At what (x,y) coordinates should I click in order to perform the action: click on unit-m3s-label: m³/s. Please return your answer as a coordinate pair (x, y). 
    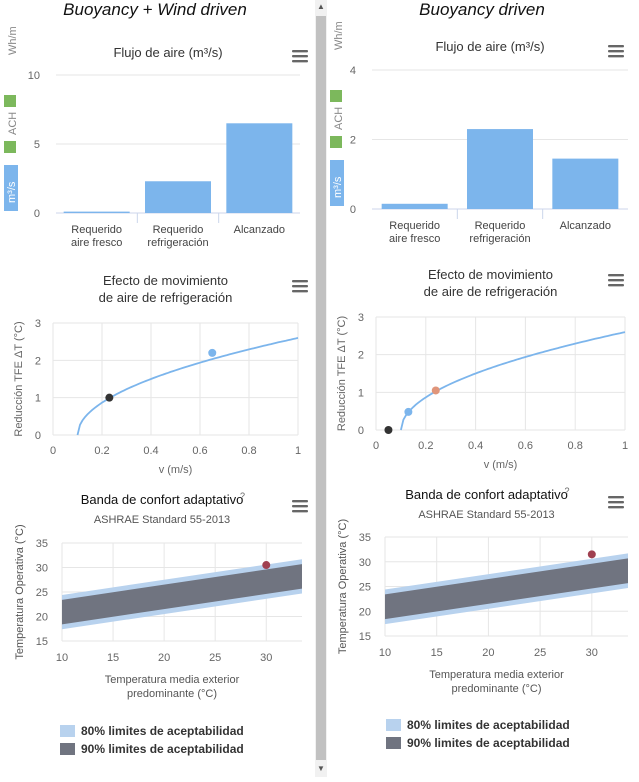
    Looking at the image, I should click on (338, 187).